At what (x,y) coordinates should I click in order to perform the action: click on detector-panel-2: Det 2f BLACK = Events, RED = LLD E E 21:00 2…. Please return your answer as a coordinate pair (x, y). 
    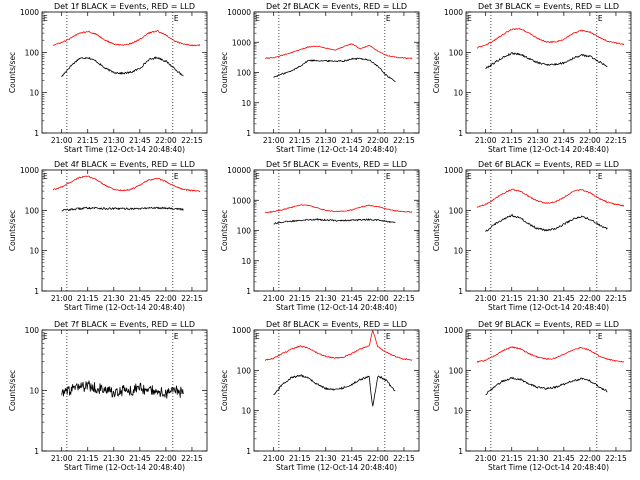
    Looking at the image, I should click on (320, 78).